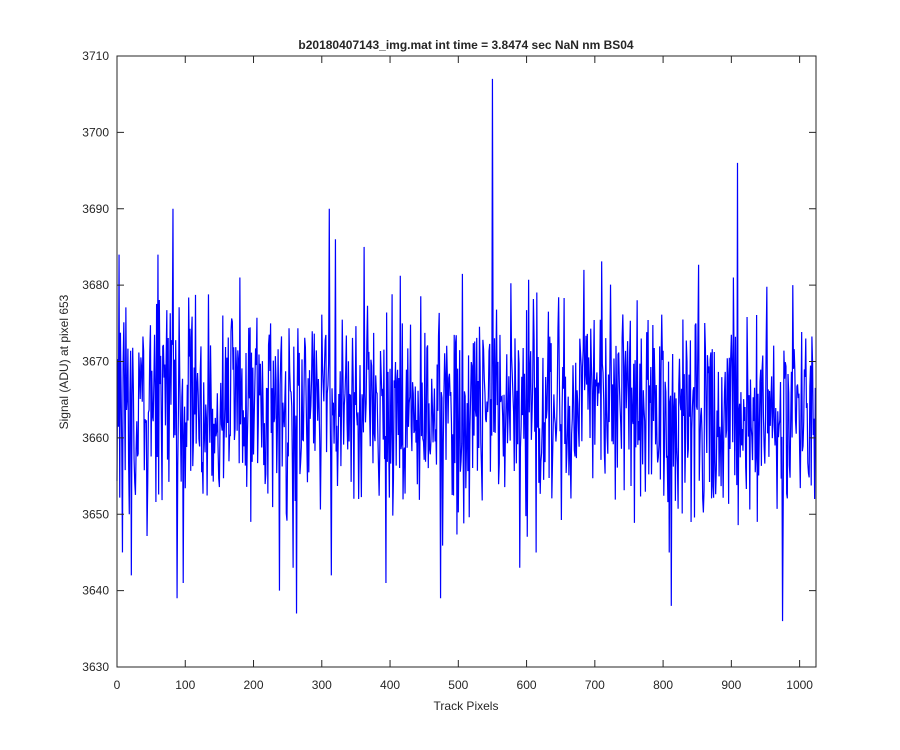  What do you see at coordinates (95, 514) in the screenshot?
I see `y-tick-label: 3650` at bounding box center [95, 514].